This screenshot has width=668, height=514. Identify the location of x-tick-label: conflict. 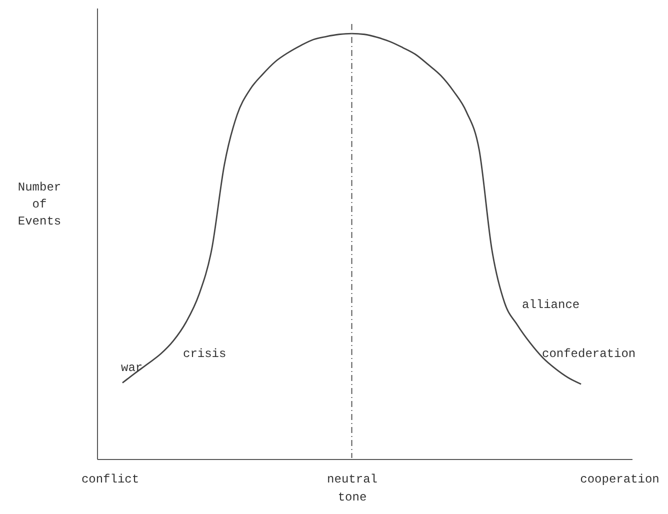
(110, 479).